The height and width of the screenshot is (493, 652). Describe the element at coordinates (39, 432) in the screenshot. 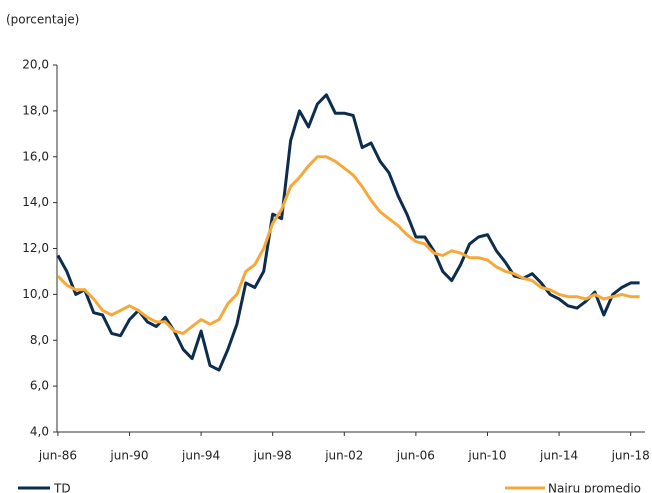

I see `y-tick-label: 4,0` at that location.